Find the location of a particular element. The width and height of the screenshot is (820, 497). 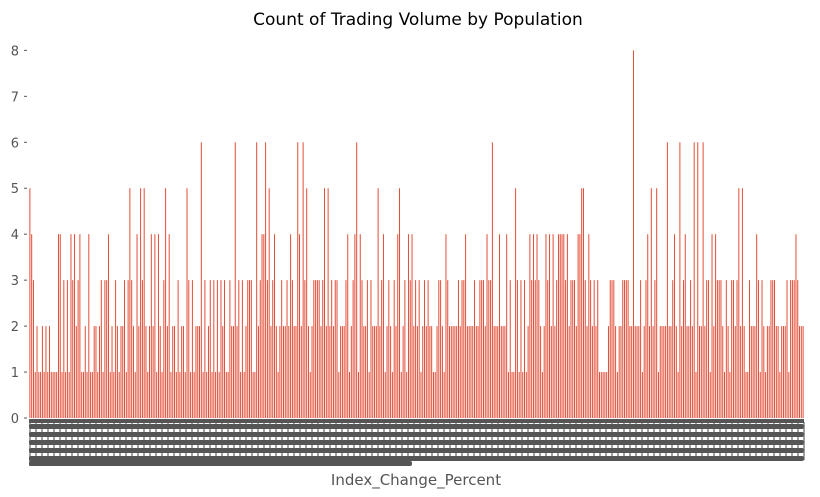

x-tick-label-band is located at coordinates (416, 442).